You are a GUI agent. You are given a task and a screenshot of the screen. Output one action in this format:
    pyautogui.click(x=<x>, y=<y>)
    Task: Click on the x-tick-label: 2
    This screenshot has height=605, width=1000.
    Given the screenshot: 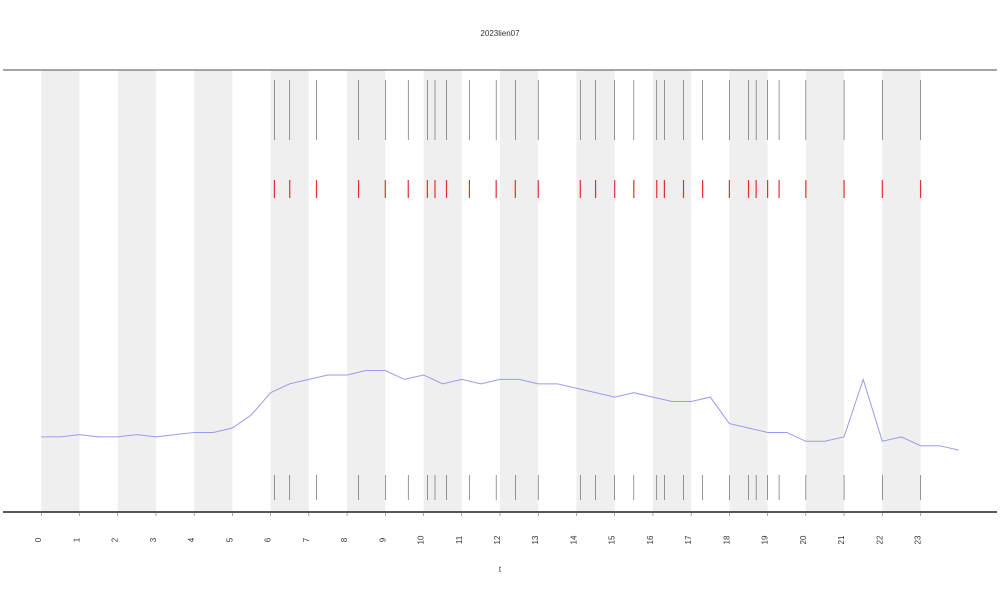 What is the action you would take?
    pyautogui.click(x=115, y=539)
    